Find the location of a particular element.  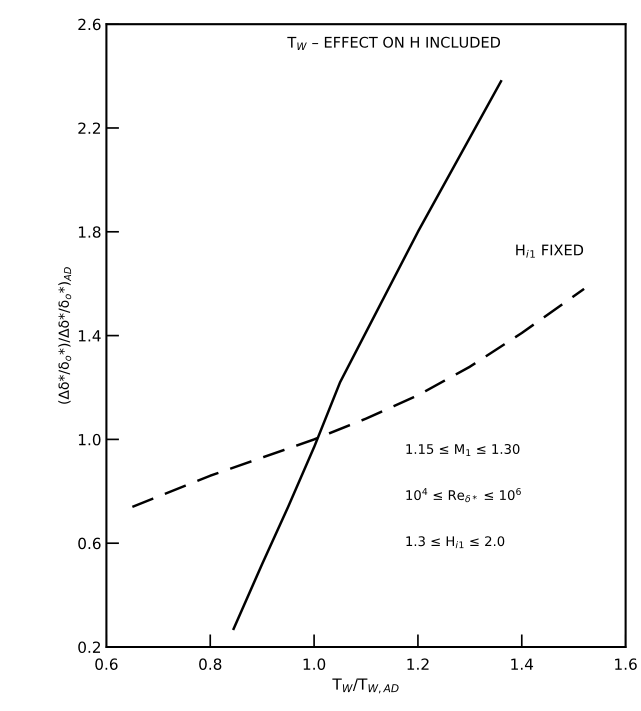

x-tick-label: 0.6 is located at coordinates (106, 664).